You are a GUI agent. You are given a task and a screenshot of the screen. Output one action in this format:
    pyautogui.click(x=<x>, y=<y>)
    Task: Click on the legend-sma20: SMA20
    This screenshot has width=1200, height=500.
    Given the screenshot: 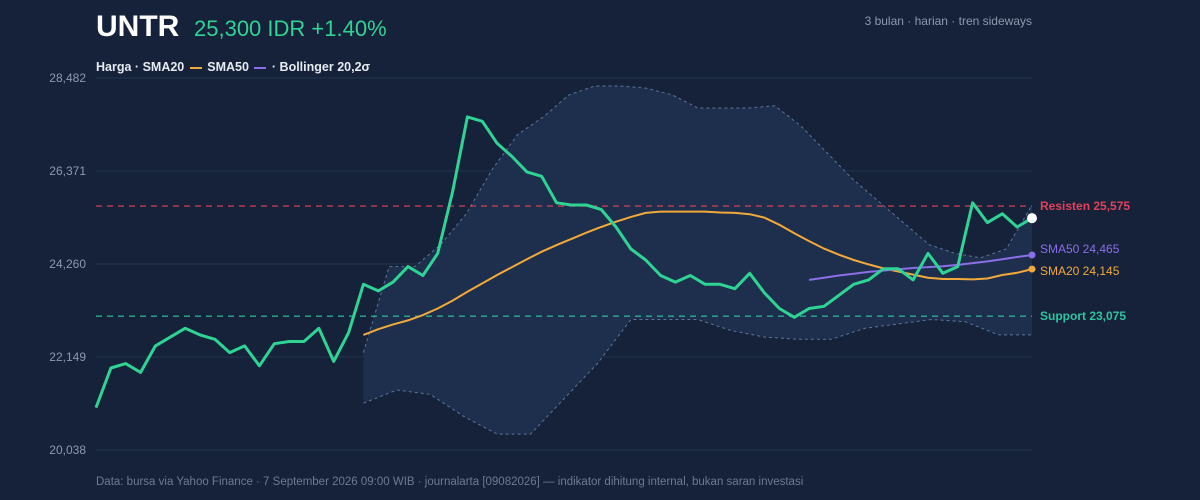 What is the action you would take?
    pyautogui.click(x=163, y=67)
    